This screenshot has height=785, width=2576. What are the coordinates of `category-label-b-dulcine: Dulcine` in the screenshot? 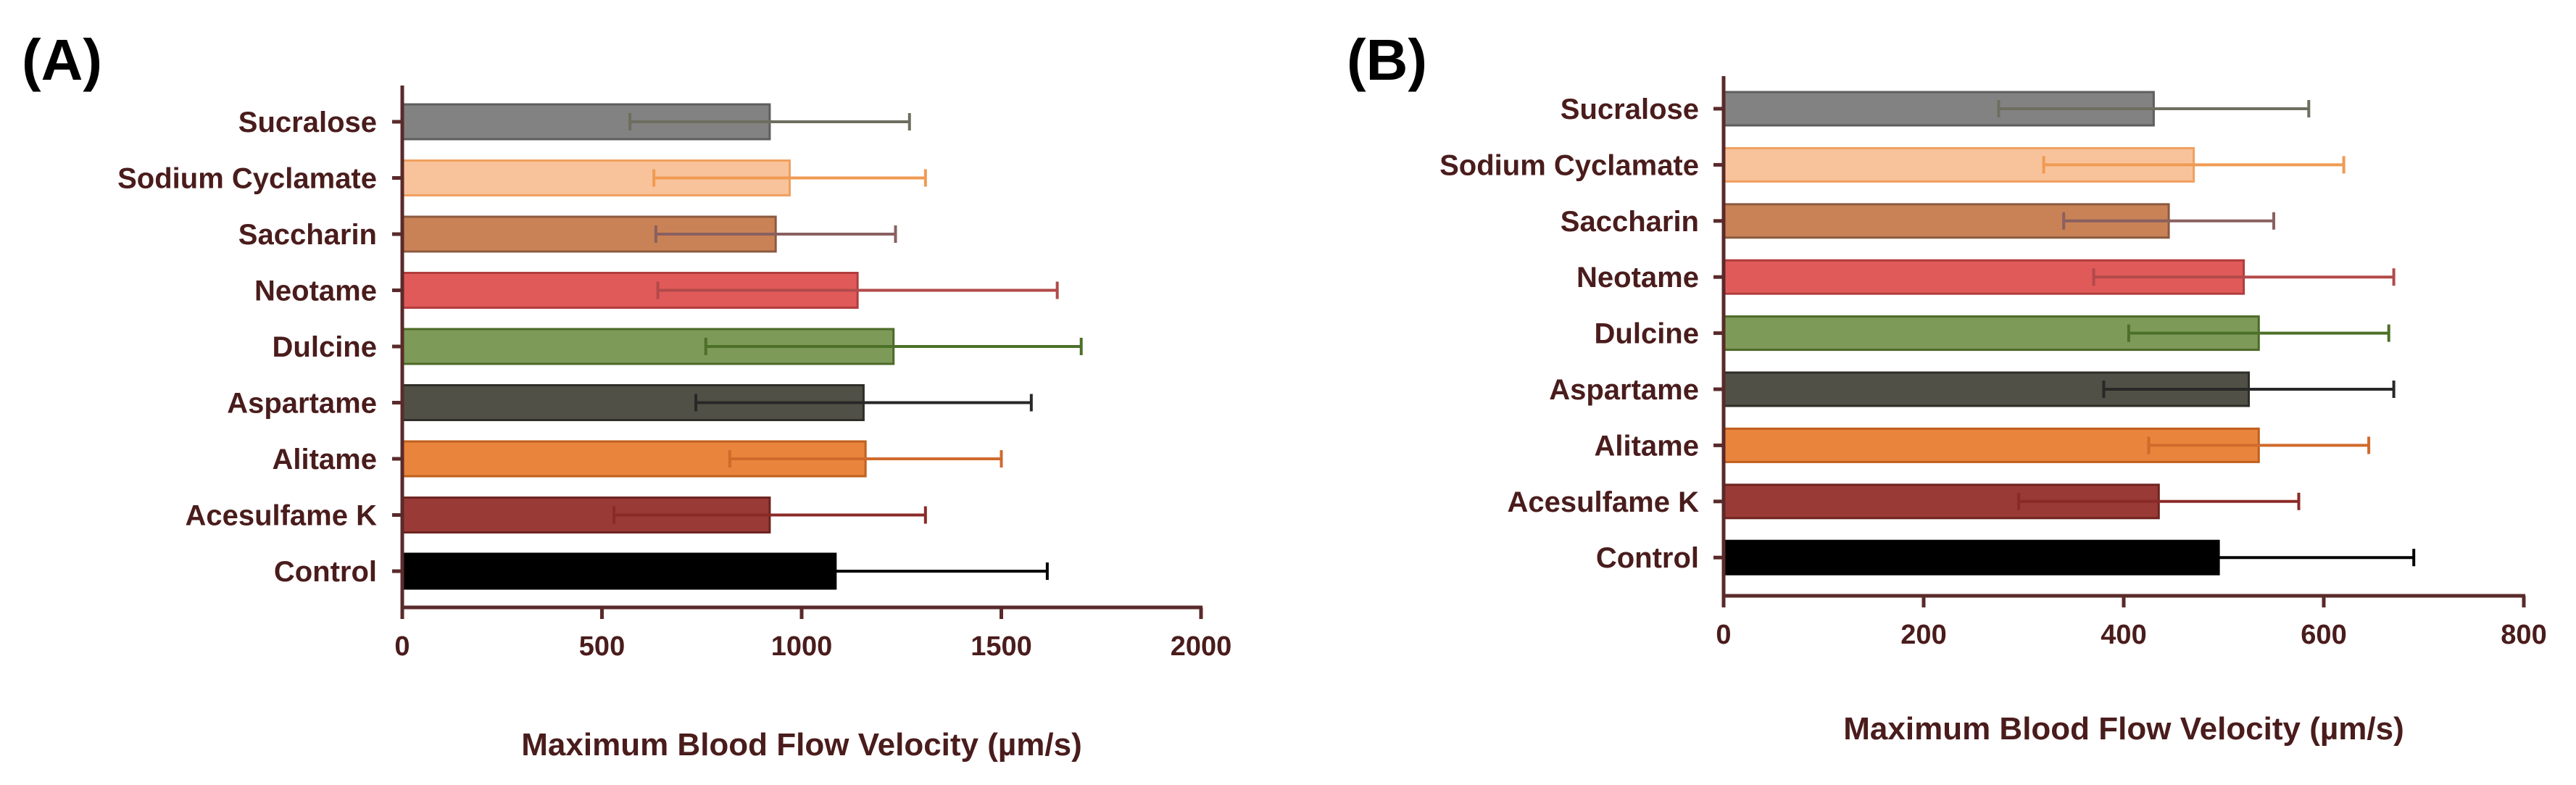 It's located at (1647, 334).